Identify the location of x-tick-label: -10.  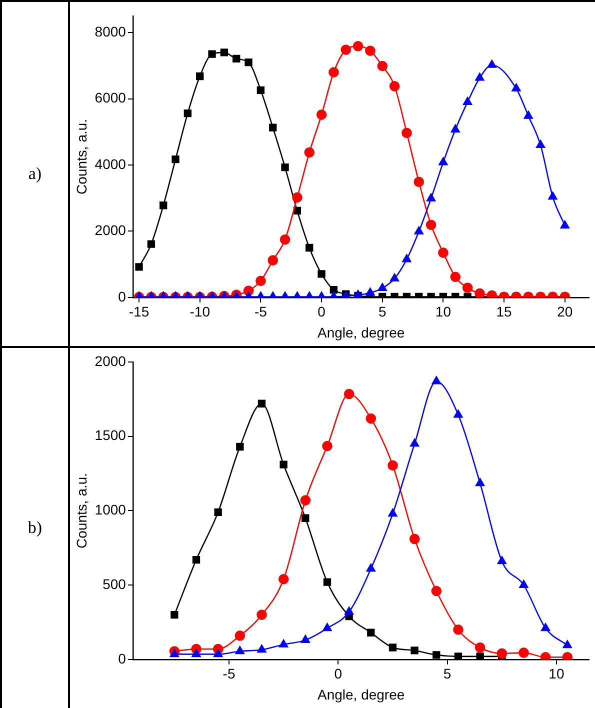
(200, 312).